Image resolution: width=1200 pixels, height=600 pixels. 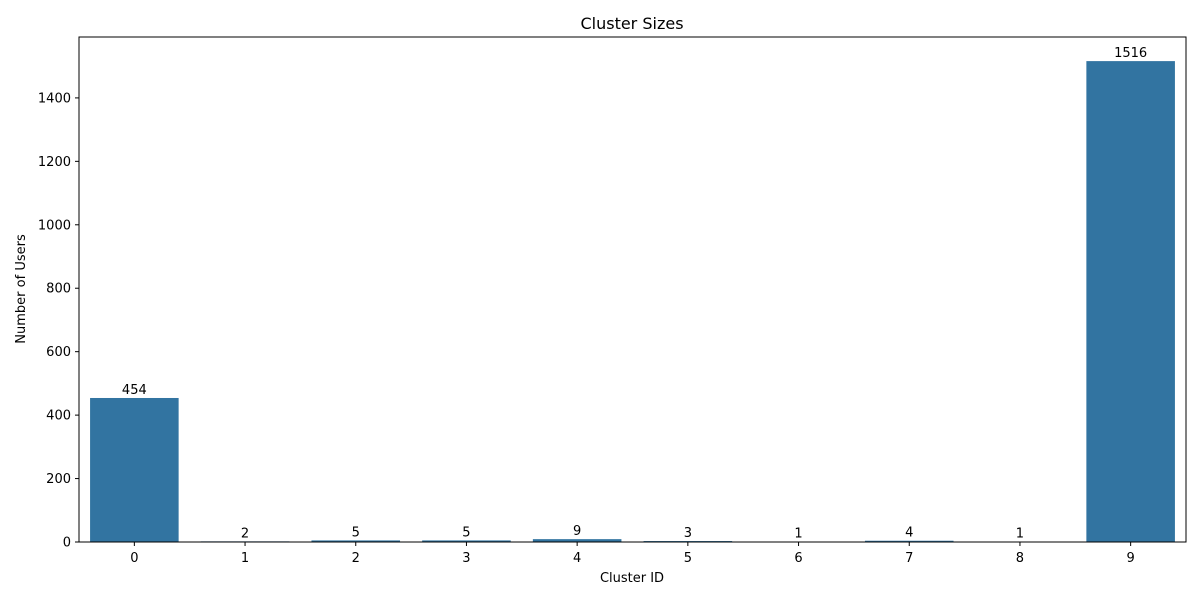 What do you see at coordinates (909, 558) in the screenshot?
I see `x-tick-label-7: 7` at bounding box center [909, 558].